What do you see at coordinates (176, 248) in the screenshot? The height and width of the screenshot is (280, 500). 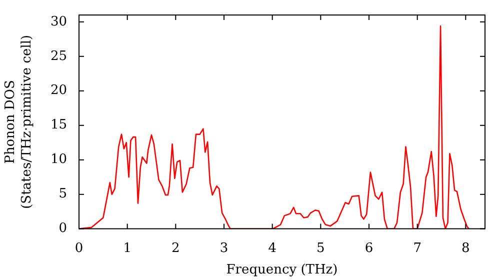 I see `x-tick-label: 2` at bounding box center [176, 248].